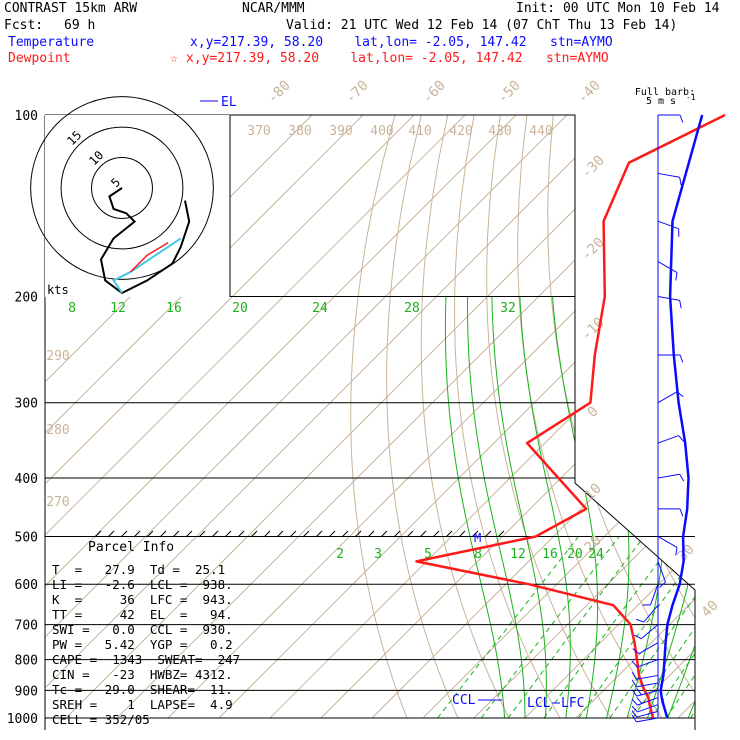 Image resolution: width=740 pixels, height=740 pixels. I want to click on theta-label: 400, so click(381, 131).